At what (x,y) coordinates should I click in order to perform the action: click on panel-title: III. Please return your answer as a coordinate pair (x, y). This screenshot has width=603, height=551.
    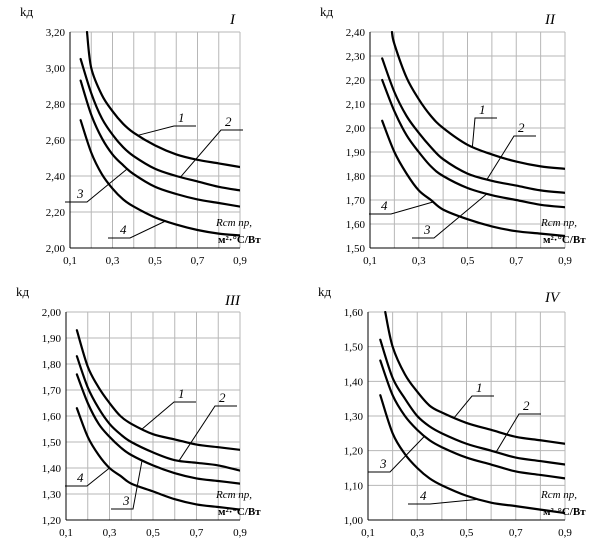
    Looking at the image, I should click on (232, 301).